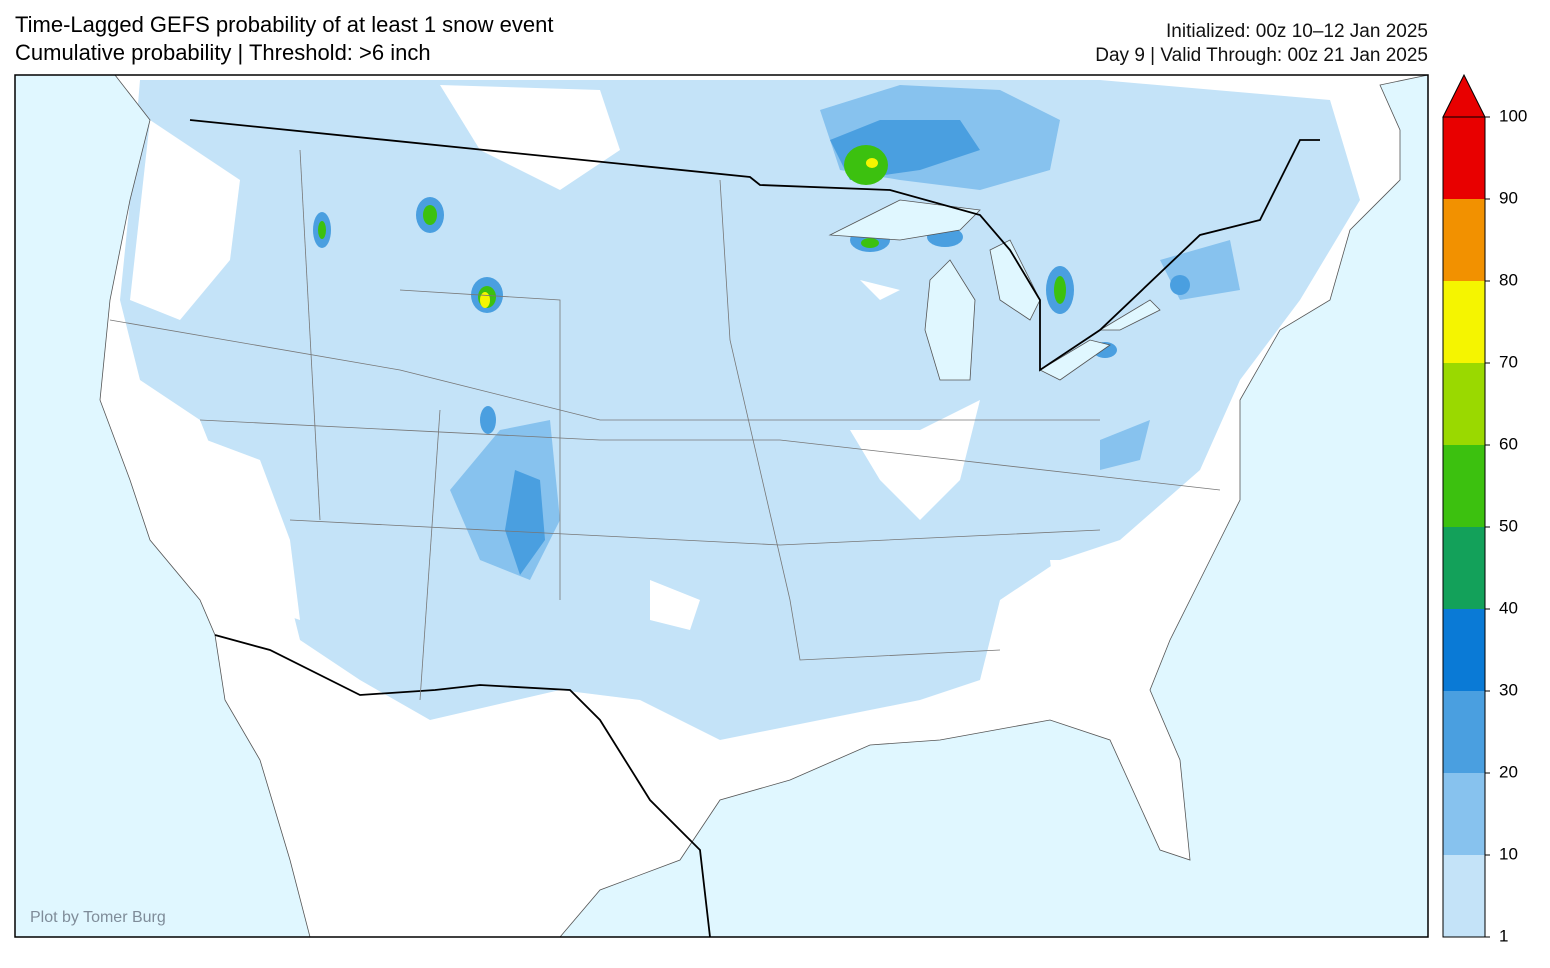 The width and height of the screenshot is (1550, 968). What do you see at coordinates (1508, 443) in the screenshot?
I see `colorbar-label: 60` at bounding box center [1508, 443].